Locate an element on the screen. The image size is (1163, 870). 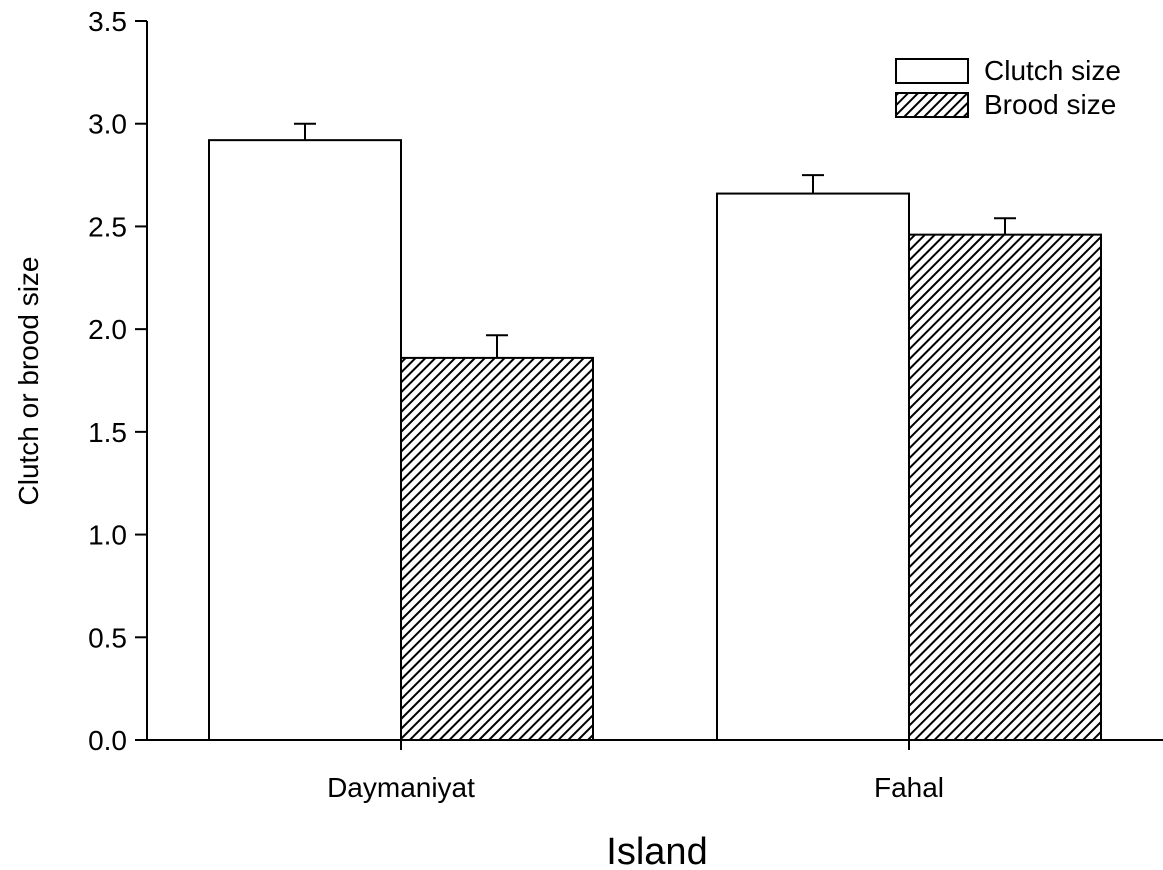
bar-brood-size-fahal is located at coordinates (1005, 487).